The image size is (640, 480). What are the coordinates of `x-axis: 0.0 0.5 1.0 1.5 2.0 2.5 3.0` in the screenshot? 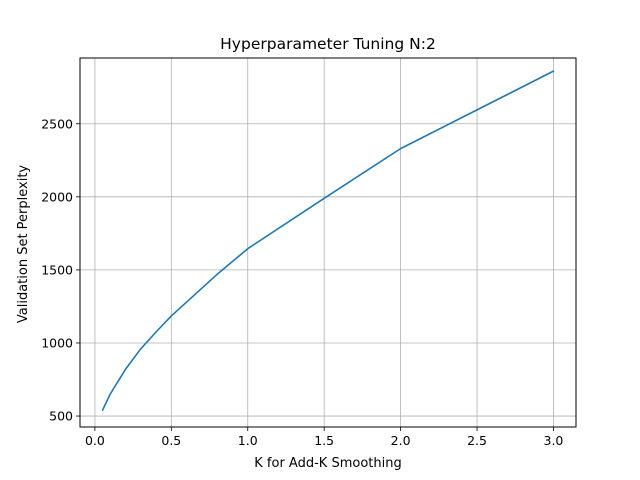 It's located at (324, 437).